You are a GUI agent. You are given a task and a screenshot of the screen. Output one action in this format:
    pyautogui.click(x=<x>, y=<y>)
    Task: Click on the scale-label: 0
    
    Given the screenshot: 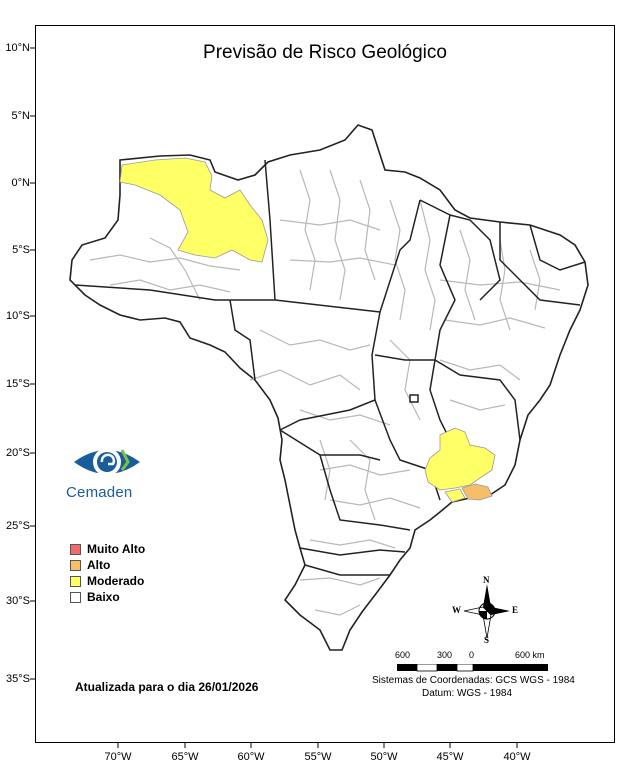 What is the action you would take?
    pyautogui.click(x=472, y=655)
    